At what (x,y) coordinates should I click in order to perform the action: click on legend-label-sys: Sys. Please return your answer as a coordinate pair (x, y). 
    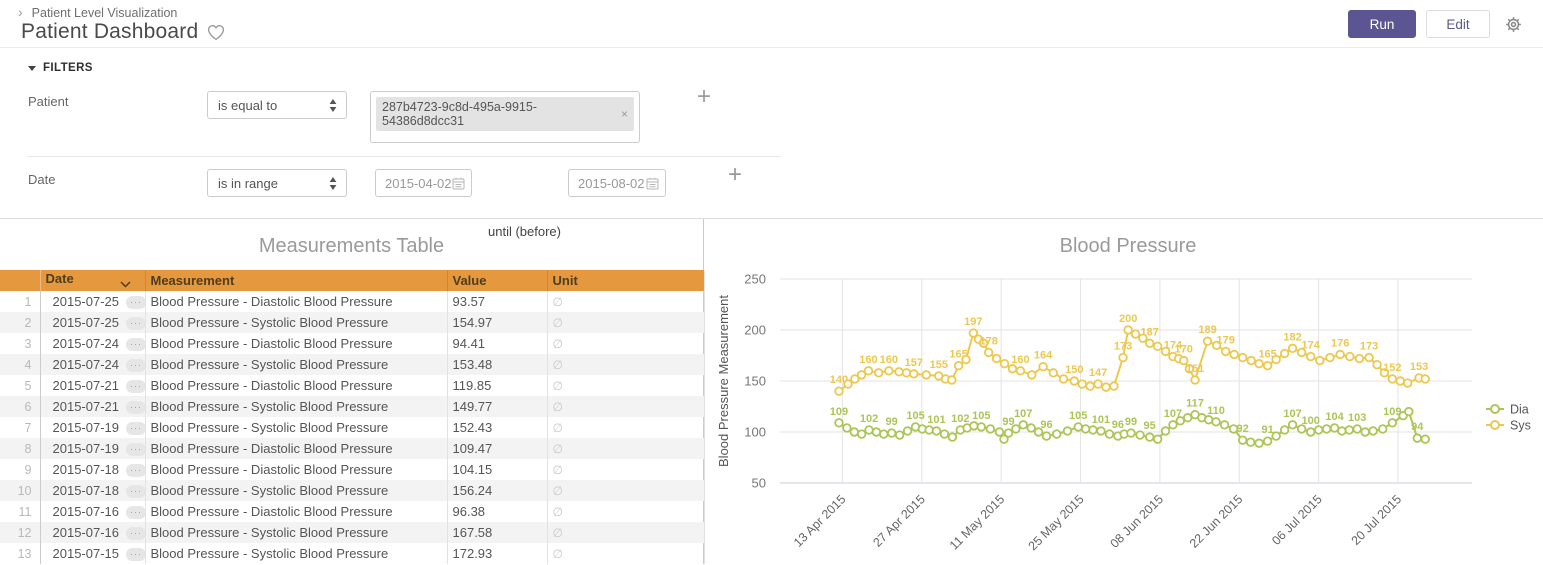
    Looking at the image, I should click on (1520, 426).